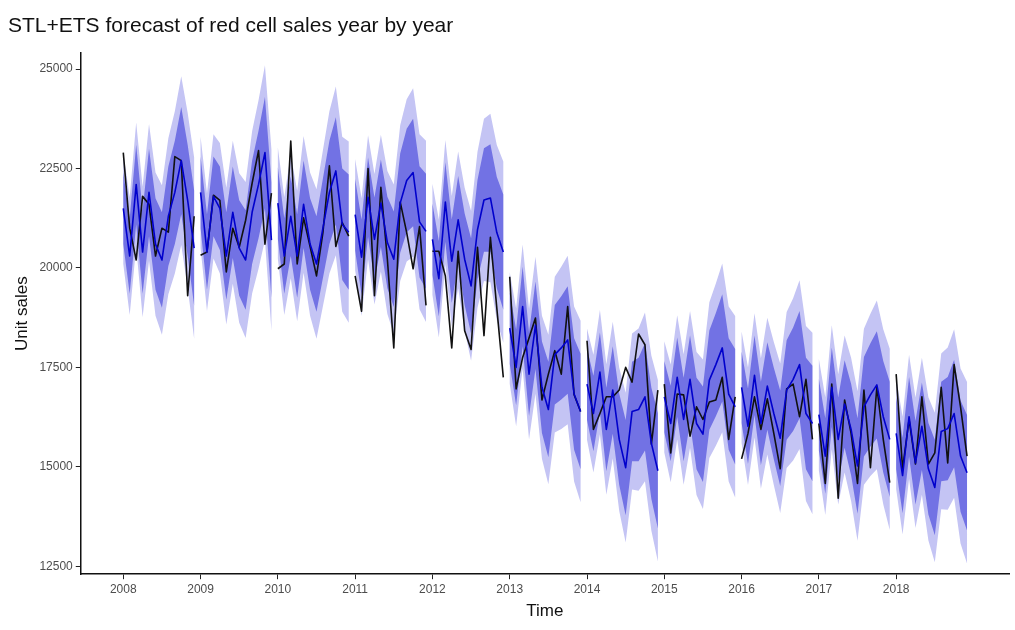  I want to click on y-tick-label: 17500, so click(56, 366).